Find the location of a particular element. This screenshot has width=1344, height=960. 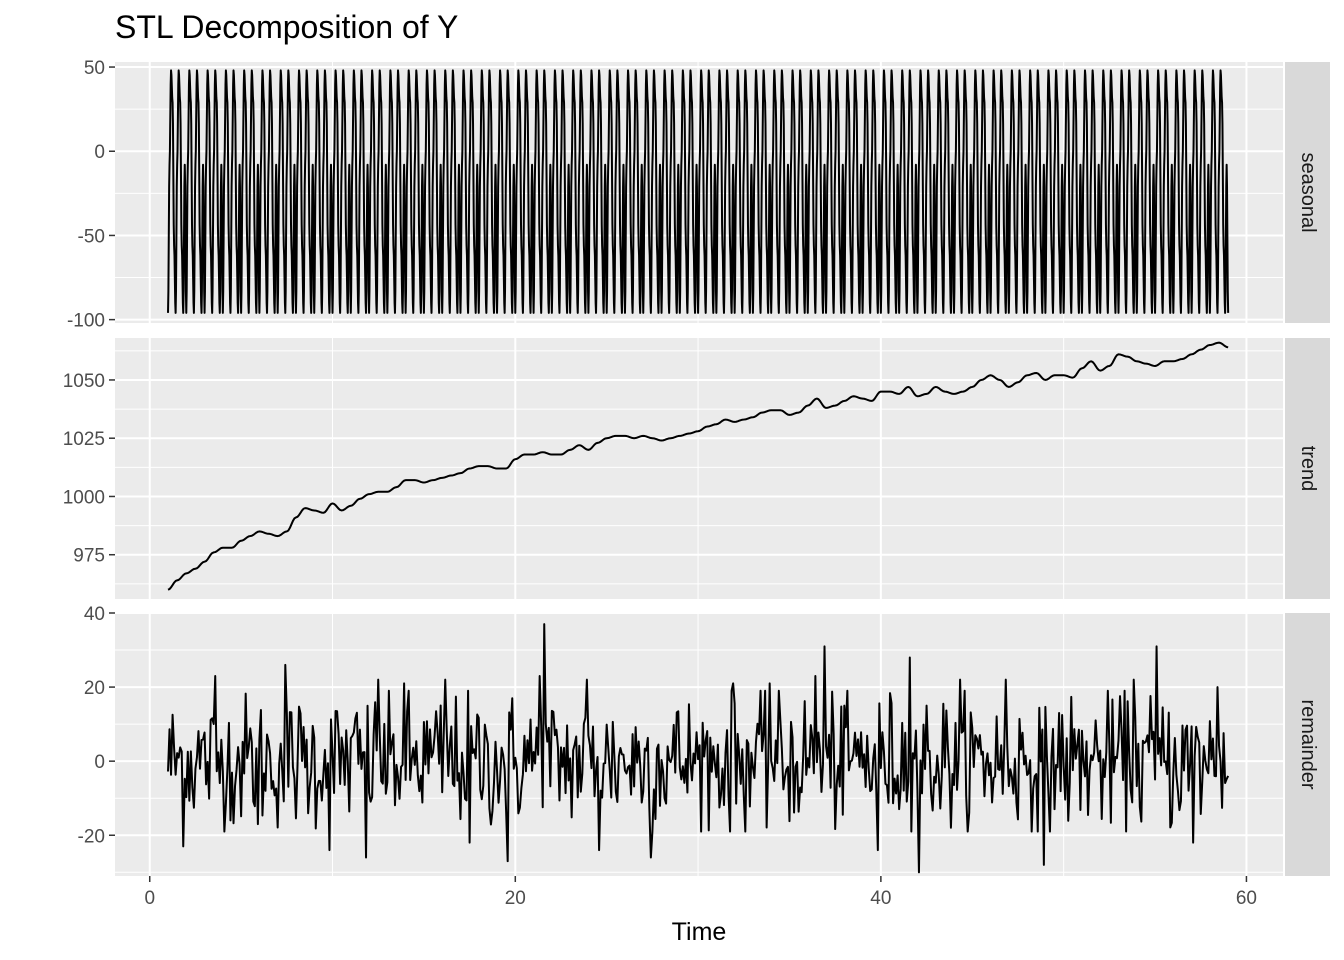

x-tick-label: 60 is located at coordinates (1246, 898).